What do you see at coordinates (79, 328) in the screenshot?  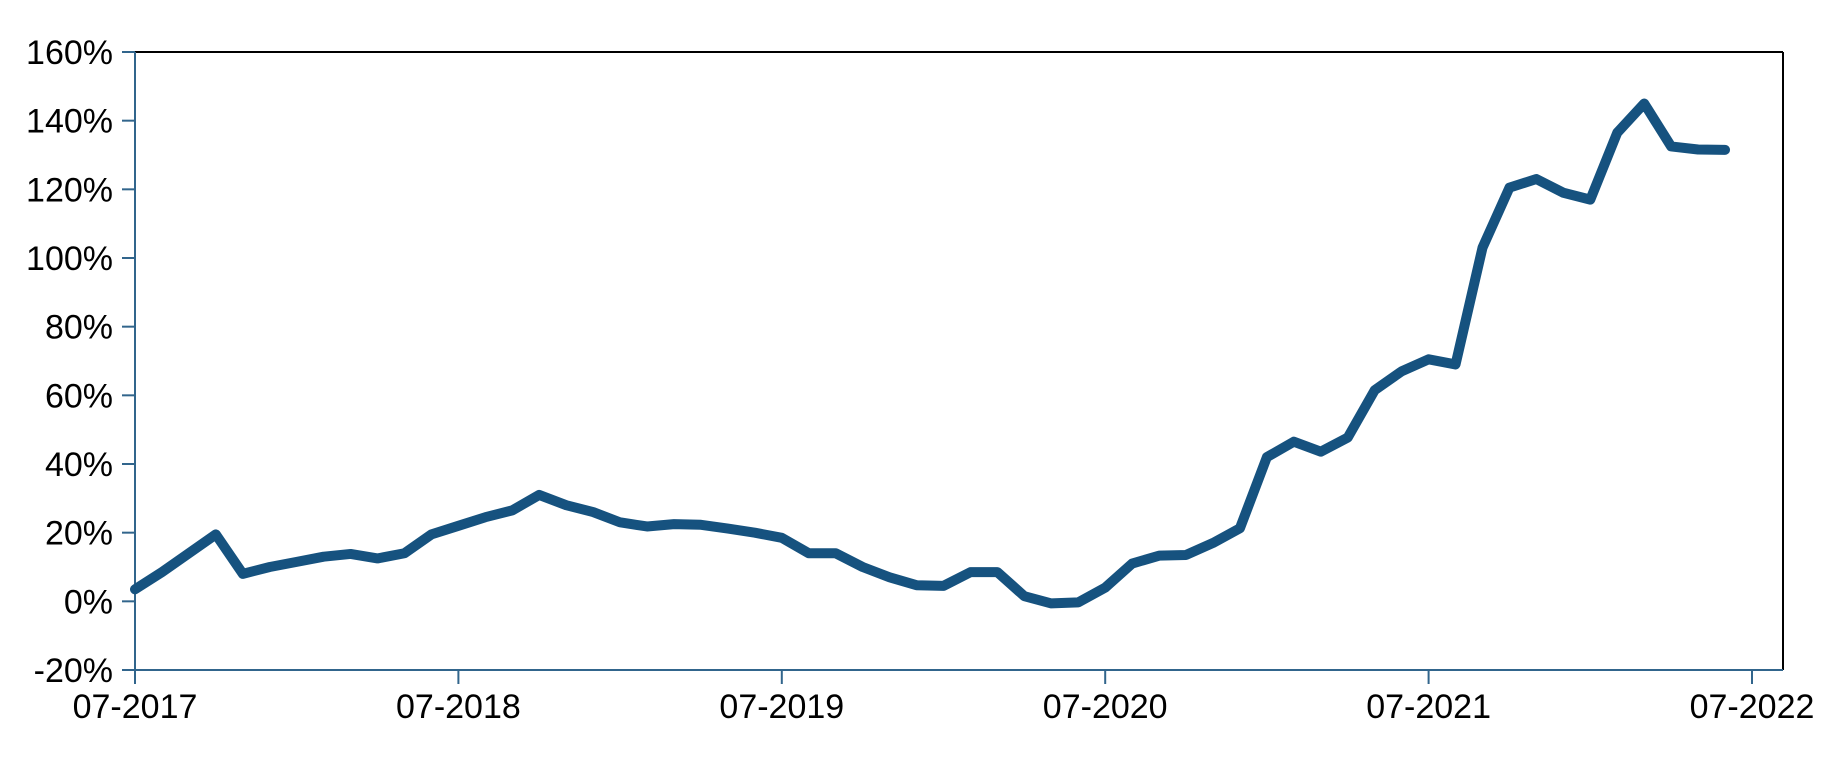 I see `y-tick-label: 80%` at bounding box center [79, 328].